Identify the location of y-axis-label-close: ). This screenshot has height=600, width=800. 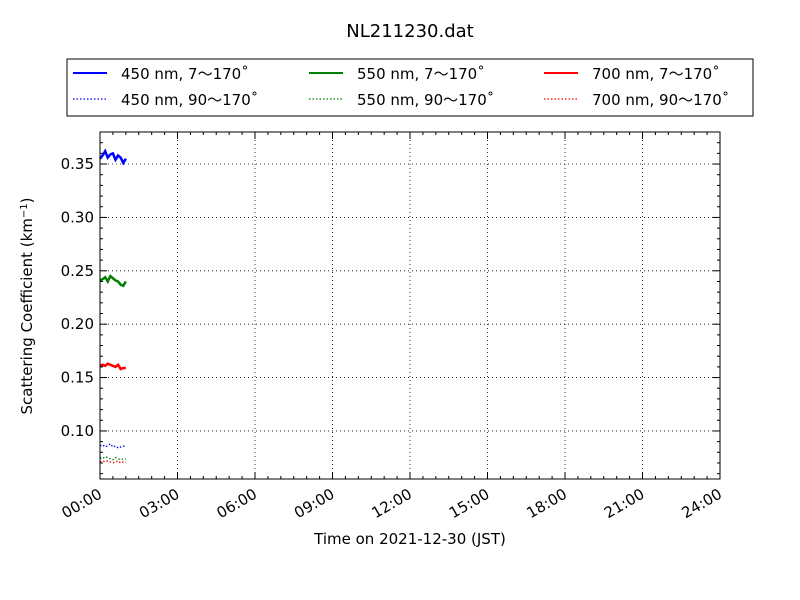
(27, 200).